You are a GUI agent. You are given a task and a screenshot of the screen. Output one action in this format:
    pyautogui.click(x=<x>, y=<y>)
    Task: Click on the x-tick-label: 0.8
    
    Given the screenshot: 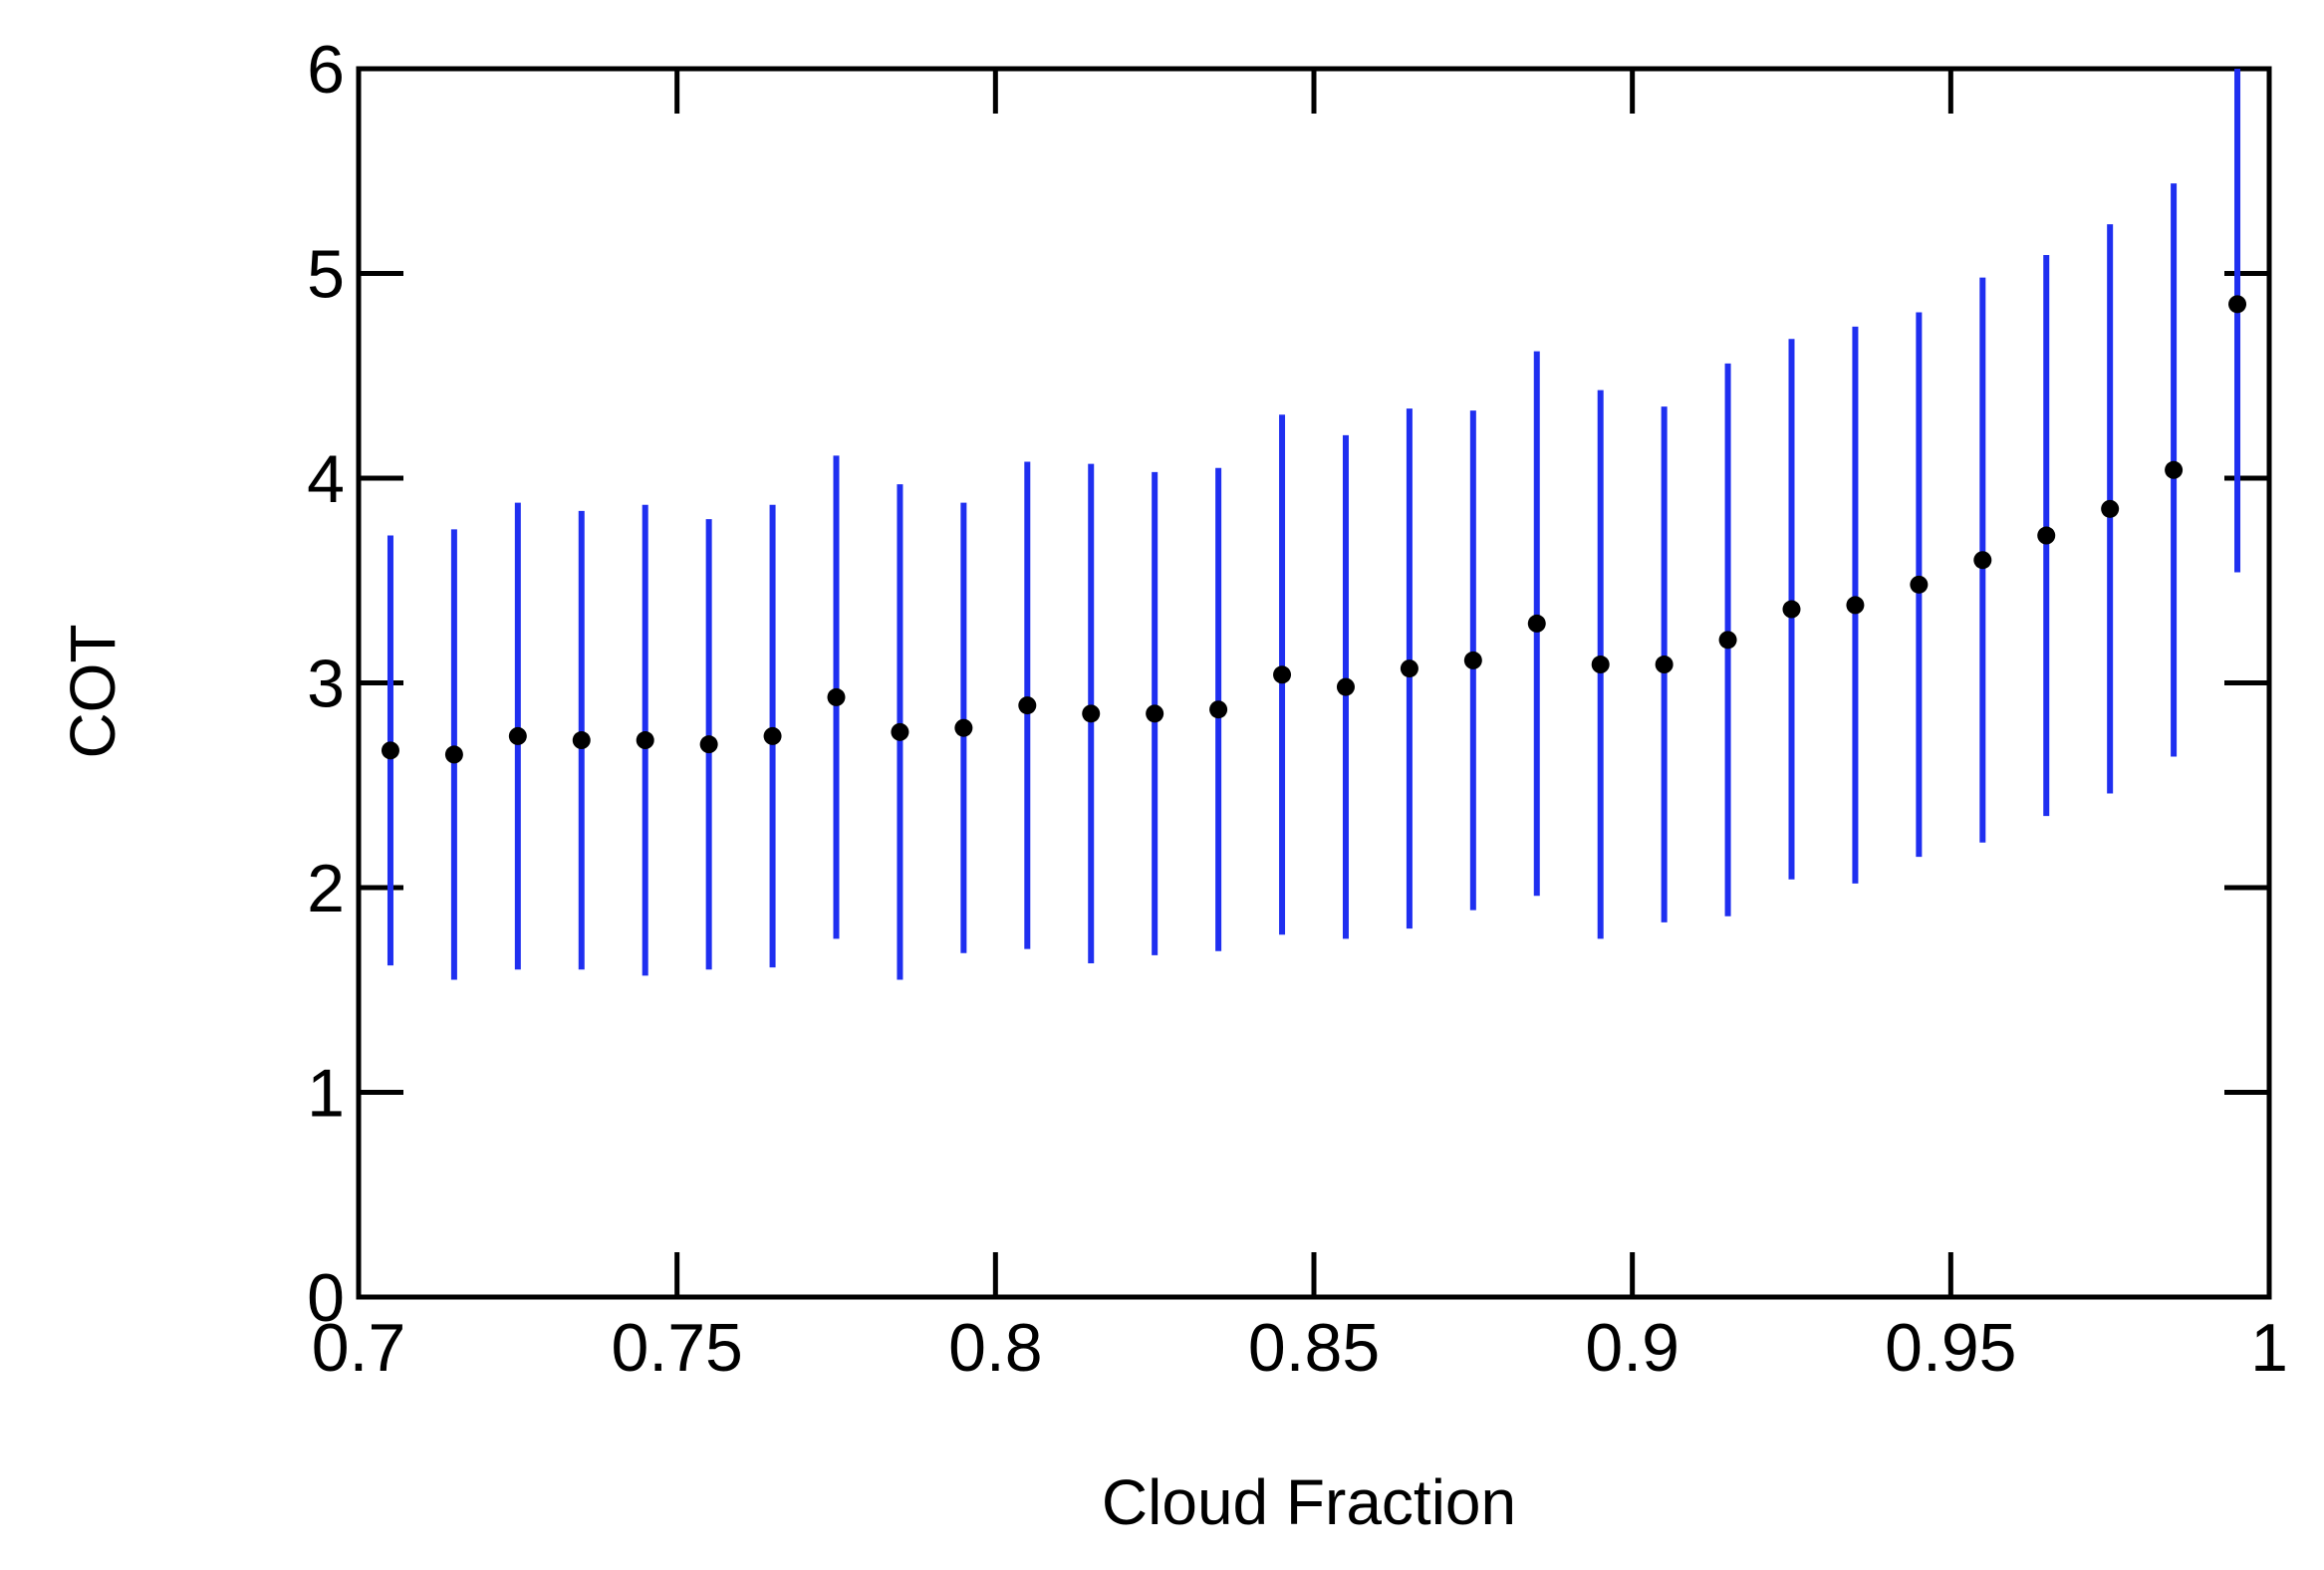 What is the action you would take?
    pyautogui.click(x=996, y=1348)
    